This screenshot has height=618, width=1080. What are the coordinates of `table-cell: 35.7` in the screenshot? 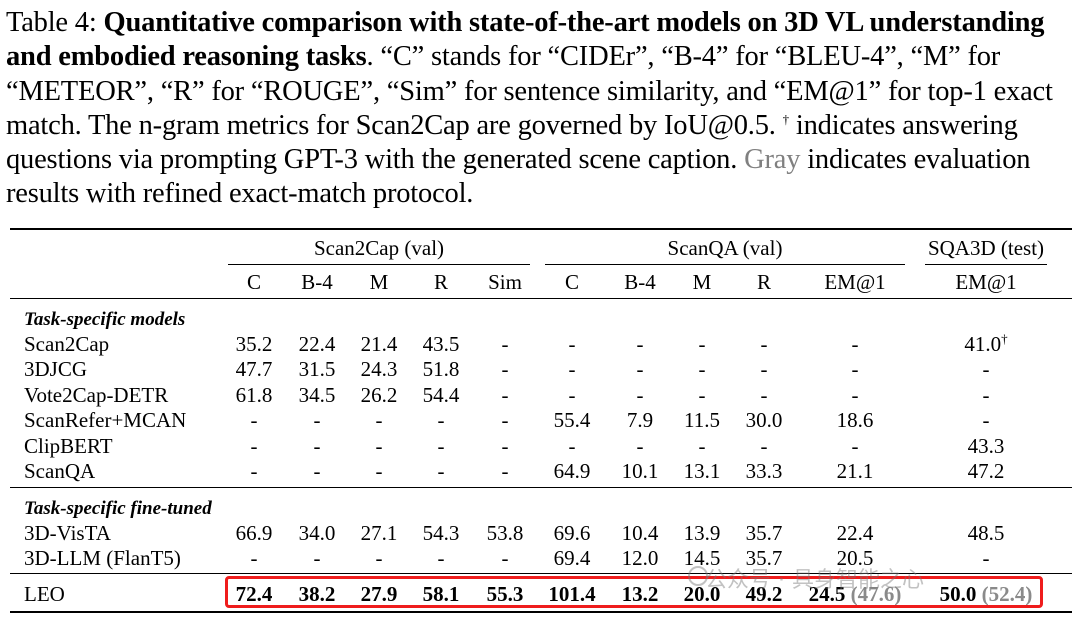 It's located at (764, 533).